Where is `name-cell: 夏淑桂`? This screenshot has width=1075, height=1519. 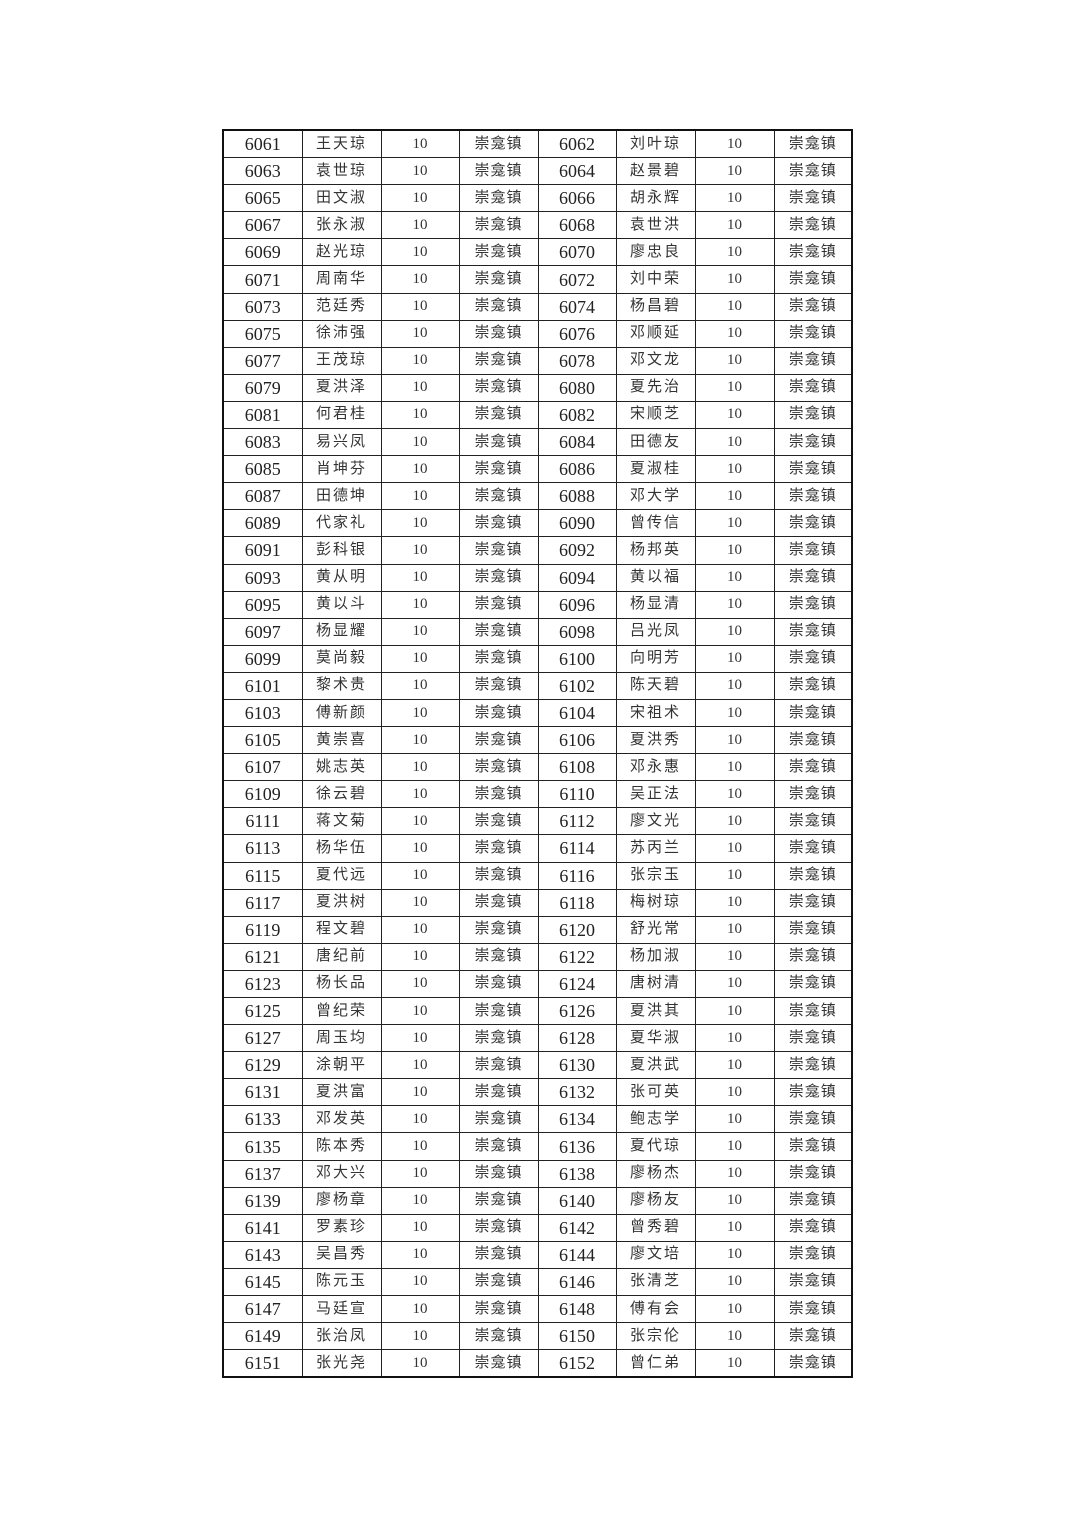
name-cell: 夏淑桂 is located at coordinates (655, 469).